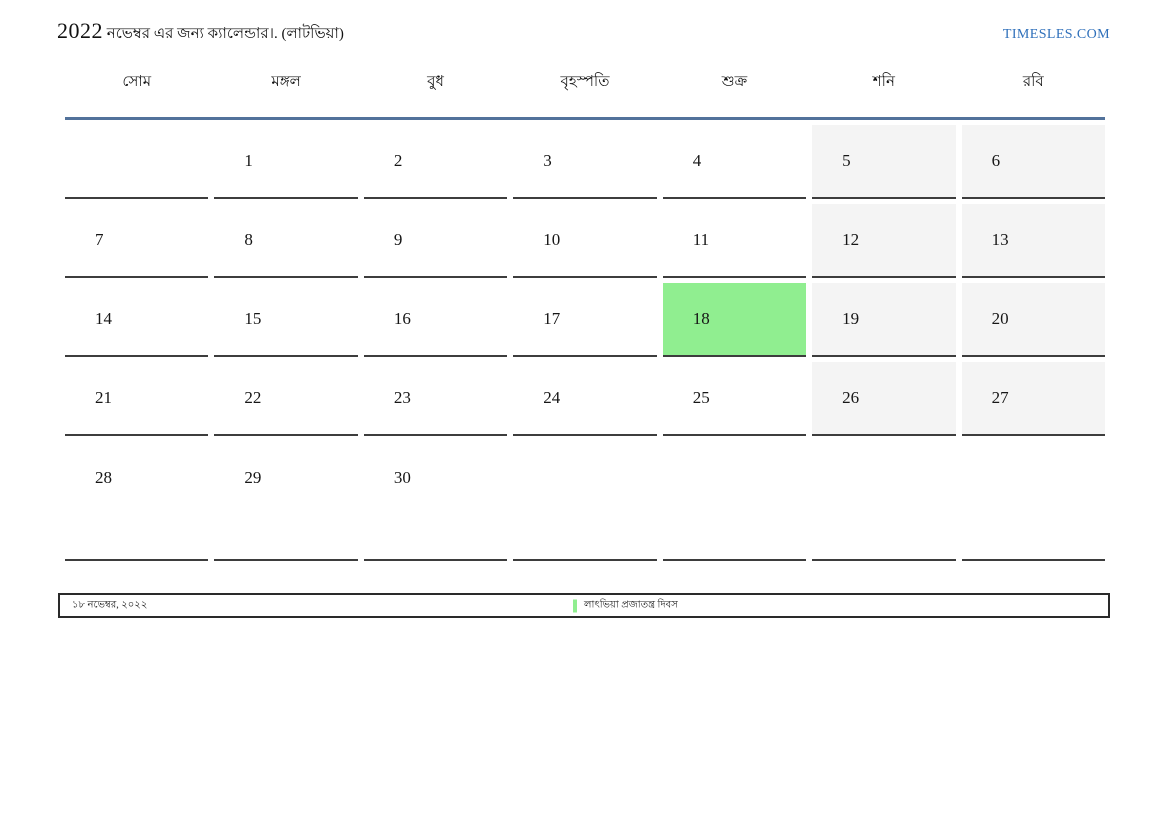 This screenshot has width=1169, height=827. I want to click on day-cell-24: 24, so click(585, 399).